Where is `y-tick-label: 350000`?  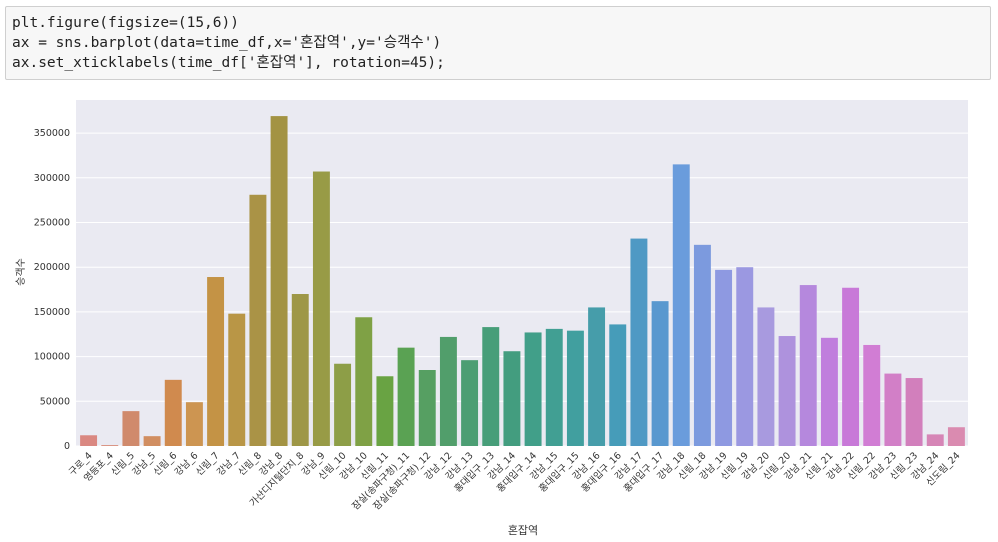 y-tick-label: 350000 is located at coordinates (52, 133).